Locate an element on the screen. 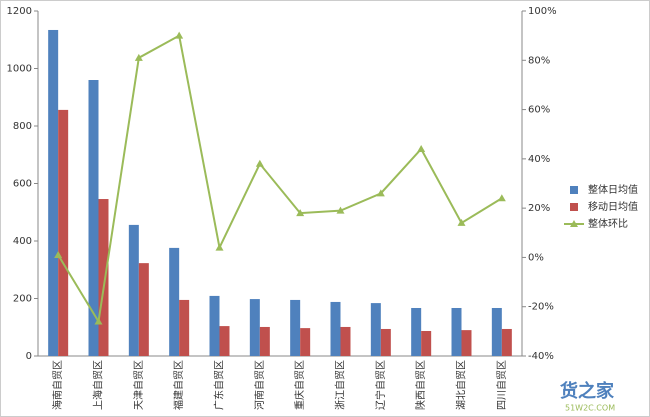 This screenshot has width=650, height=417. x-tick-label: 浙江自贸区 is located at coordinates (340, 385).